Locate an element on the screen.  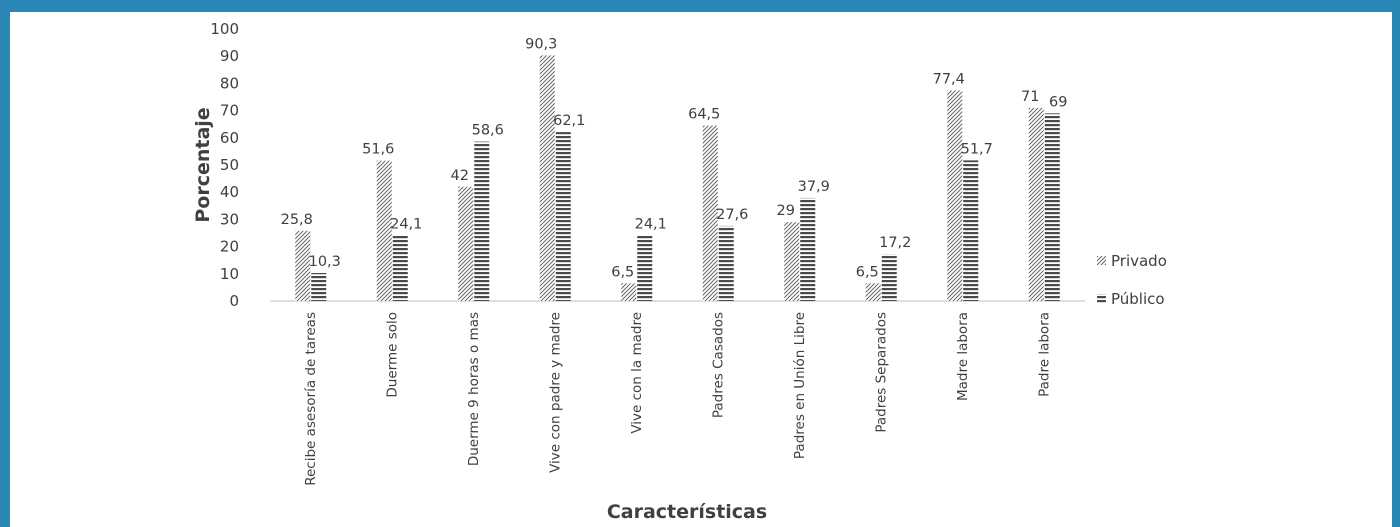
data-label: 64,5 is located at coordinates (704, 115).